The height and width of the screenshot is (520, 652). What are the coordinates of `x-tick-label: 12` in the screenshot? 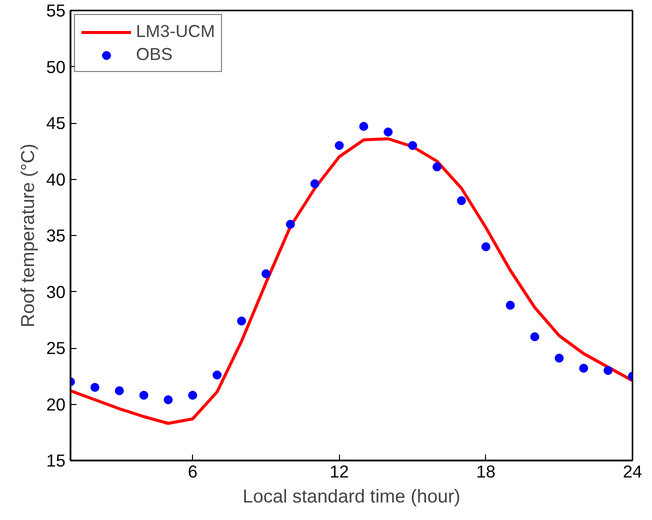 It's located at (339, 472).